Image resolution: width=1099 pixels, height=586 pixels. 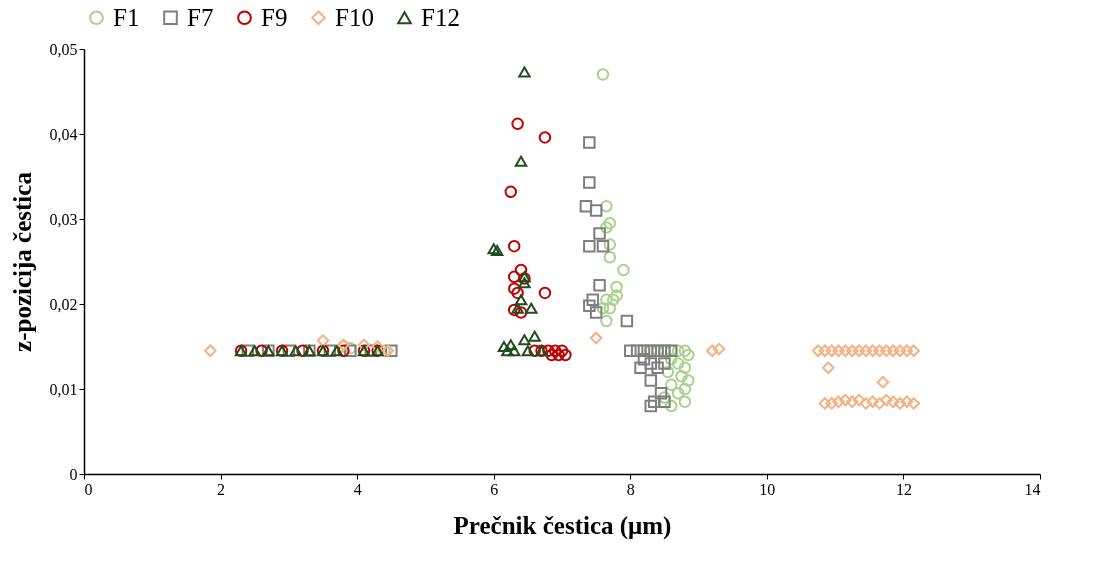 I want to click on y-tick-label: 0,02, so click(x=63, y=304).